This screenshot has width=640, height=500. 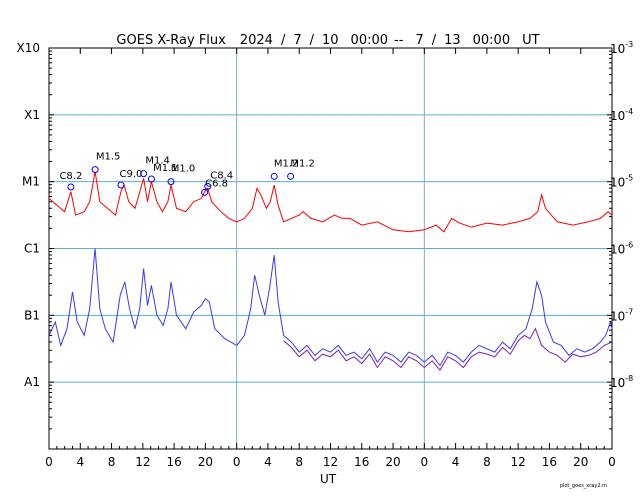 I want to click on y-right-exponent-2: -4, so click(x=629, y=111).